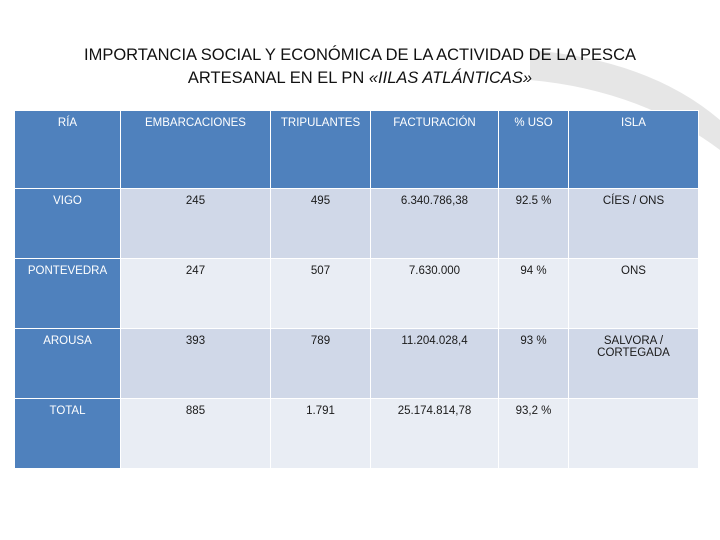 This screenshot has width=720, height=540. Describe the element at coordinates (533, 223) in the screenshot. I see `table-cell: 92.5 %` at that location.